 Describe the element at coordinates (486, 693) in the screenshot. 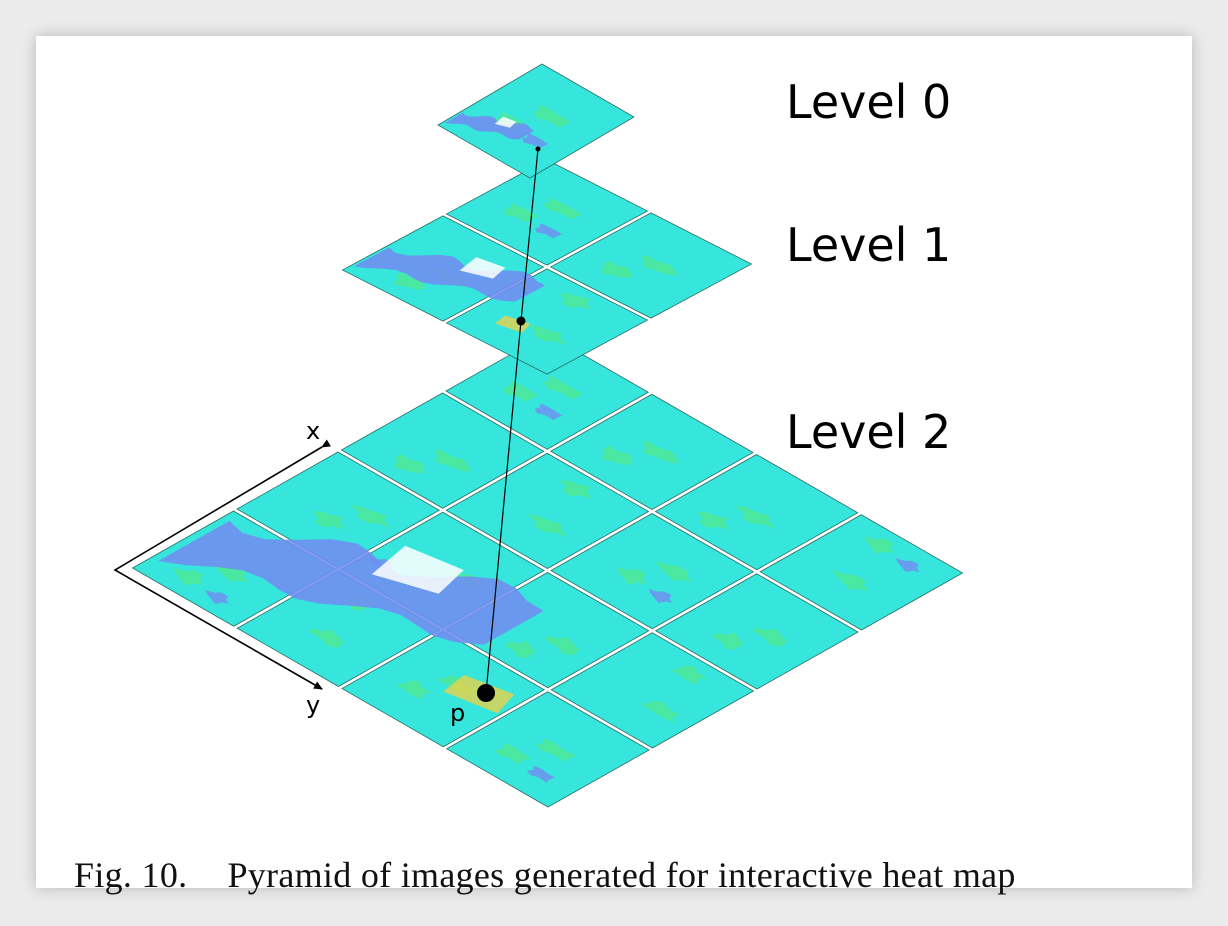

I see `point-p` at that location.